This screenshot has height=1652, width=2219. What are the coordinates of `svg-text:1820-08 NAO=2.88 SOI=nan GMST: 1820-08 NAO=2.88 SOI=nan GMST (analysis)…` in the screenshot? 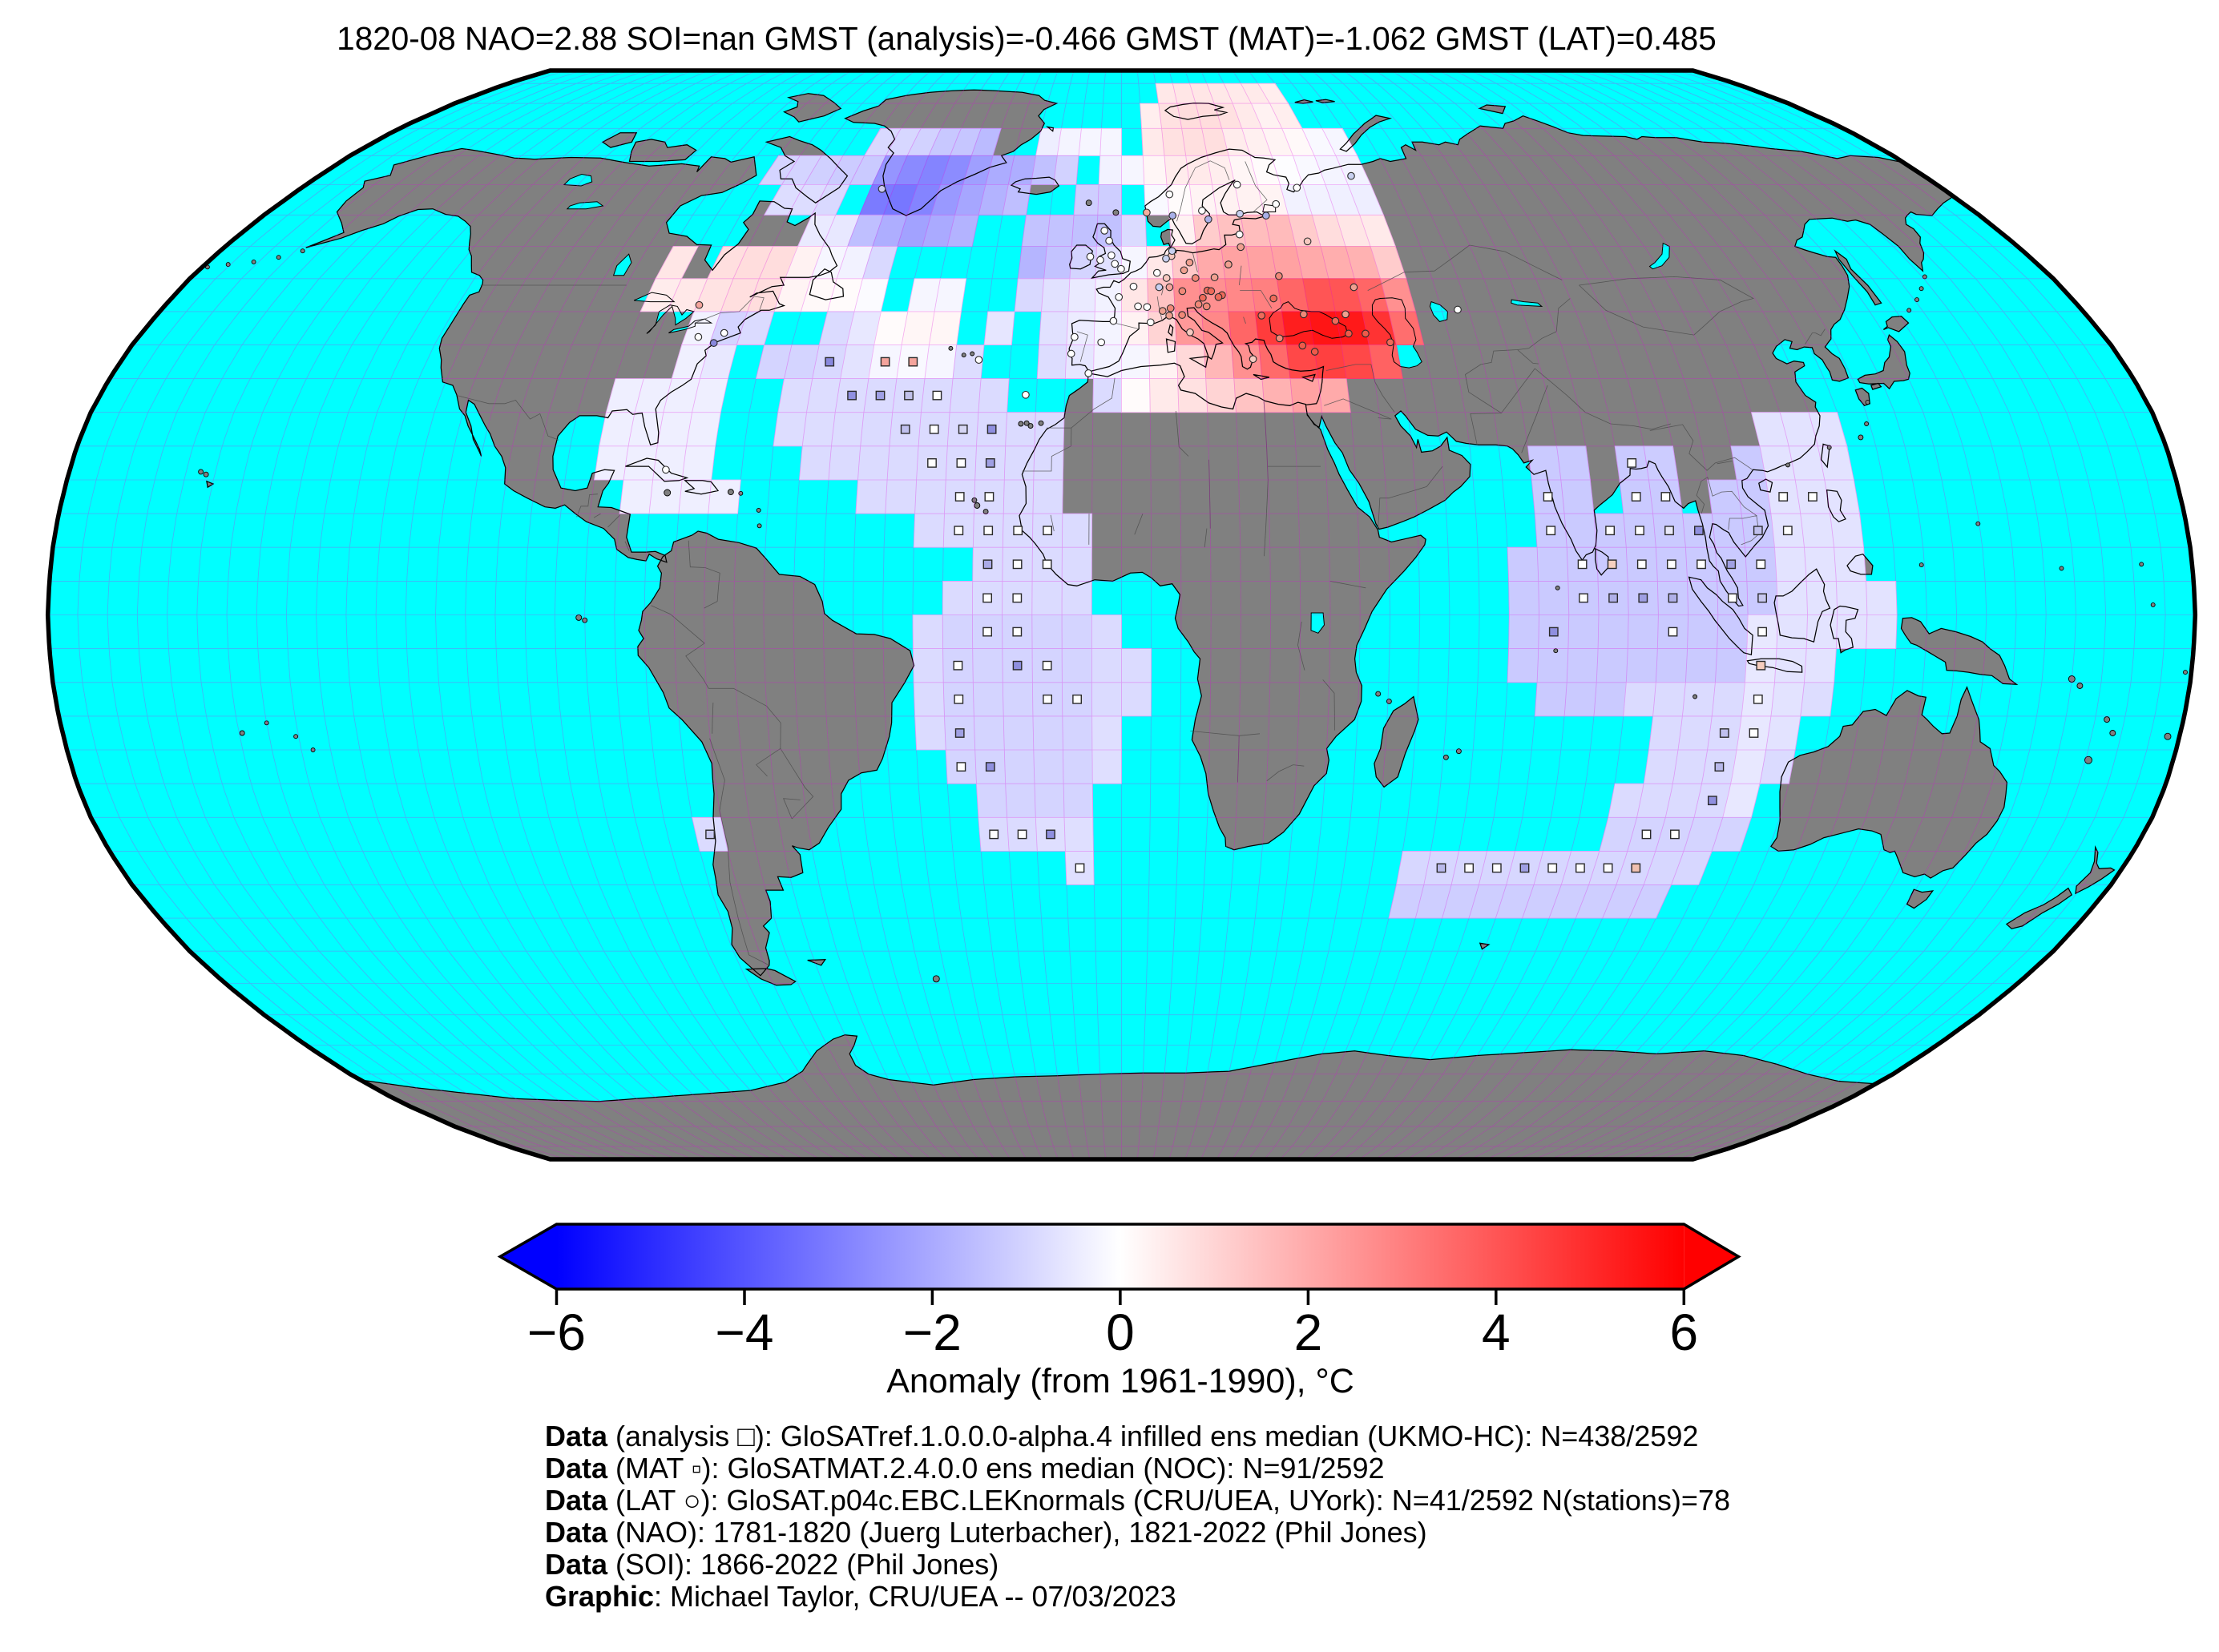 It's located at (1027, 38).